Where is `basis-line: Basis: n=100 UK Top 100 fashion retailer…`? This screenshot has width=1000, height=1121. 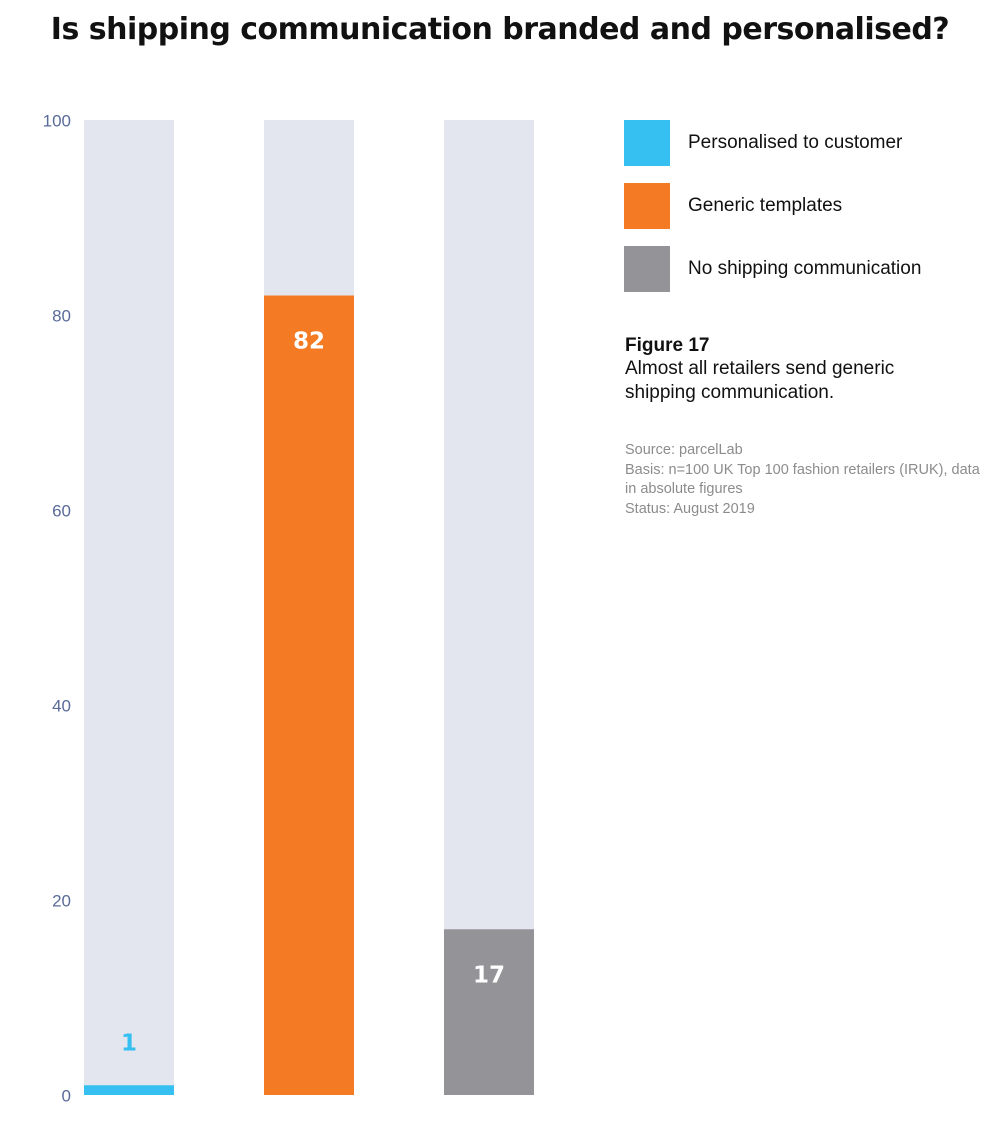
basis-line: Basis: n=100 UK Top 100 fashion retailer… is located at coordinates (802, 479).